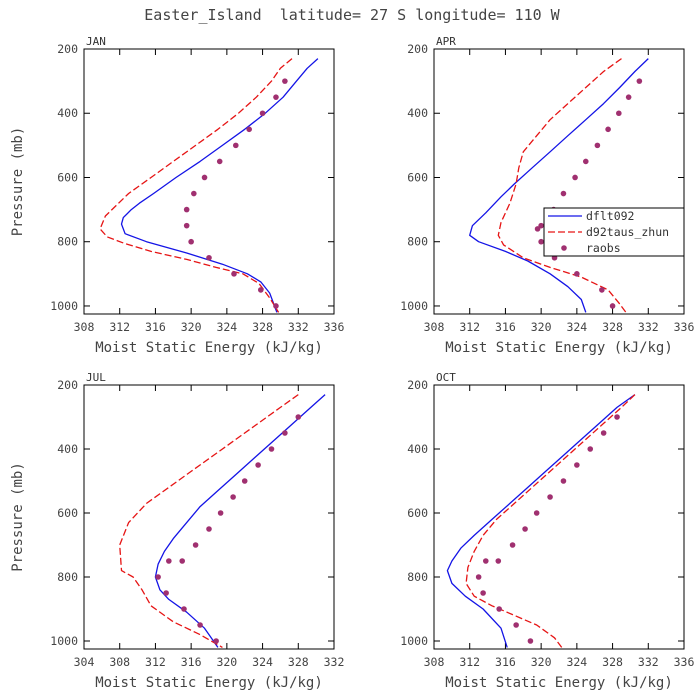 The height and width of the screenshot is (700, 700). Describe the element at coordinates (684, 327) in the screenshot. I see `x-tick-label: 336` at that location.